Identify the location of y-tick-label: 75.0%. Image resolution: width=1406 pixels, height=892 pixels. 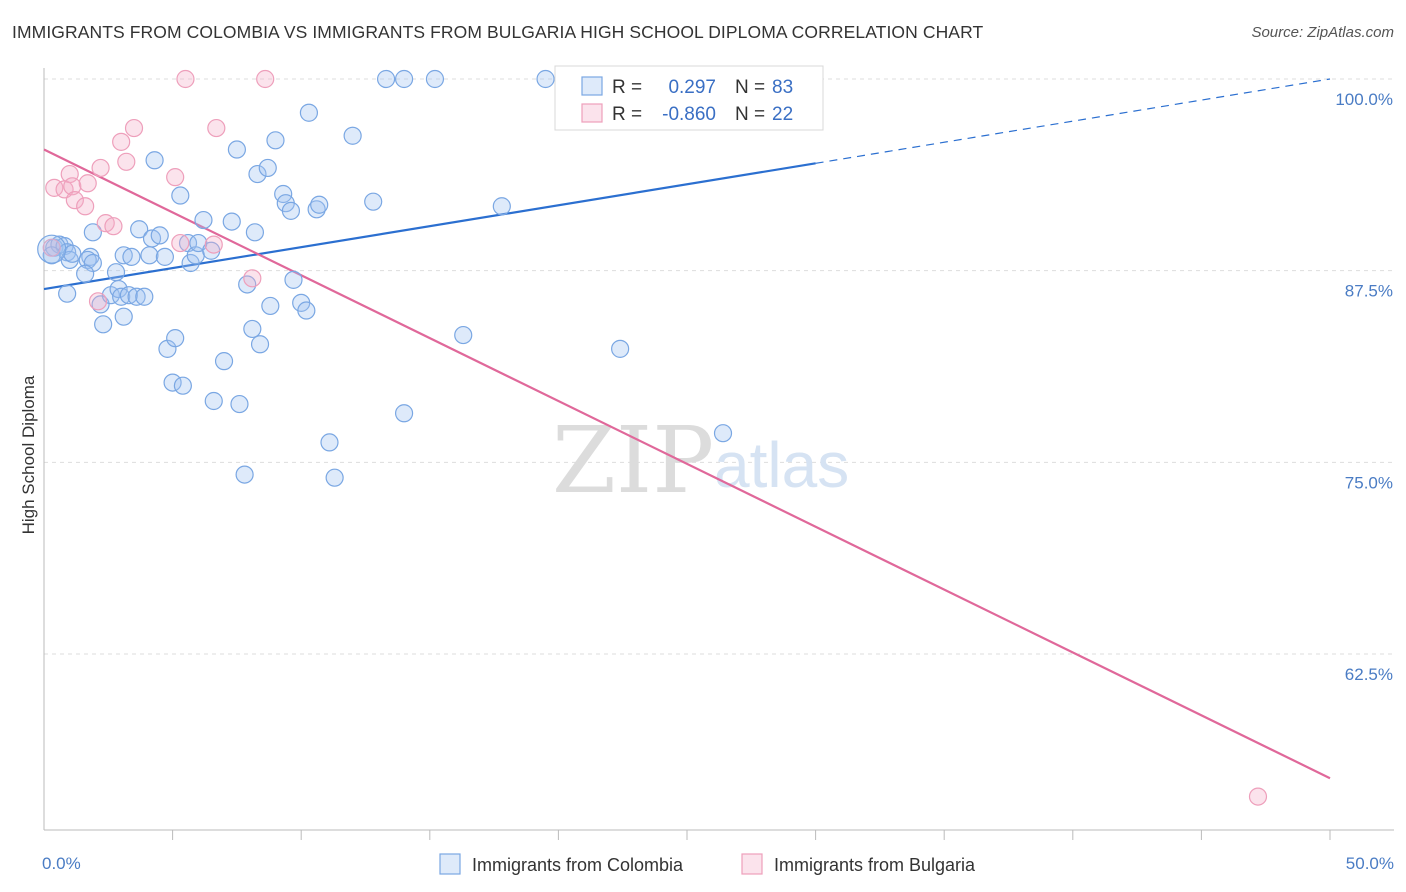
(1369, 482).